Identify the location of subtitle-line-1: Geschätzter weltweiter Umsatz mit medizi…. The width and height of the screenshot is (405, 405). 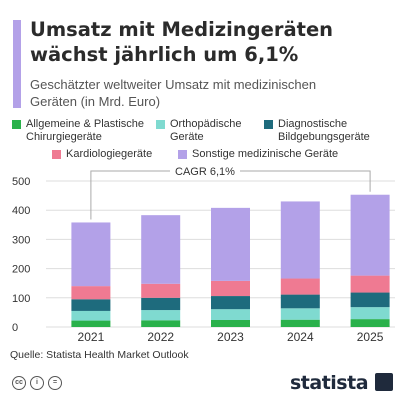
(173, 84).